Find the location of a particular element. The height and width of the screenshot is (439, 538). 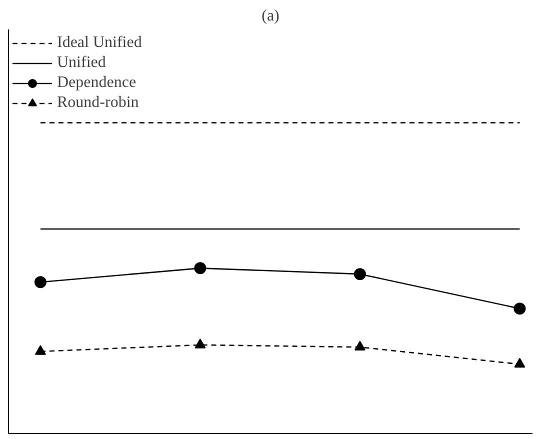

legend-label: Dependence is located at coordinates (96, 83).